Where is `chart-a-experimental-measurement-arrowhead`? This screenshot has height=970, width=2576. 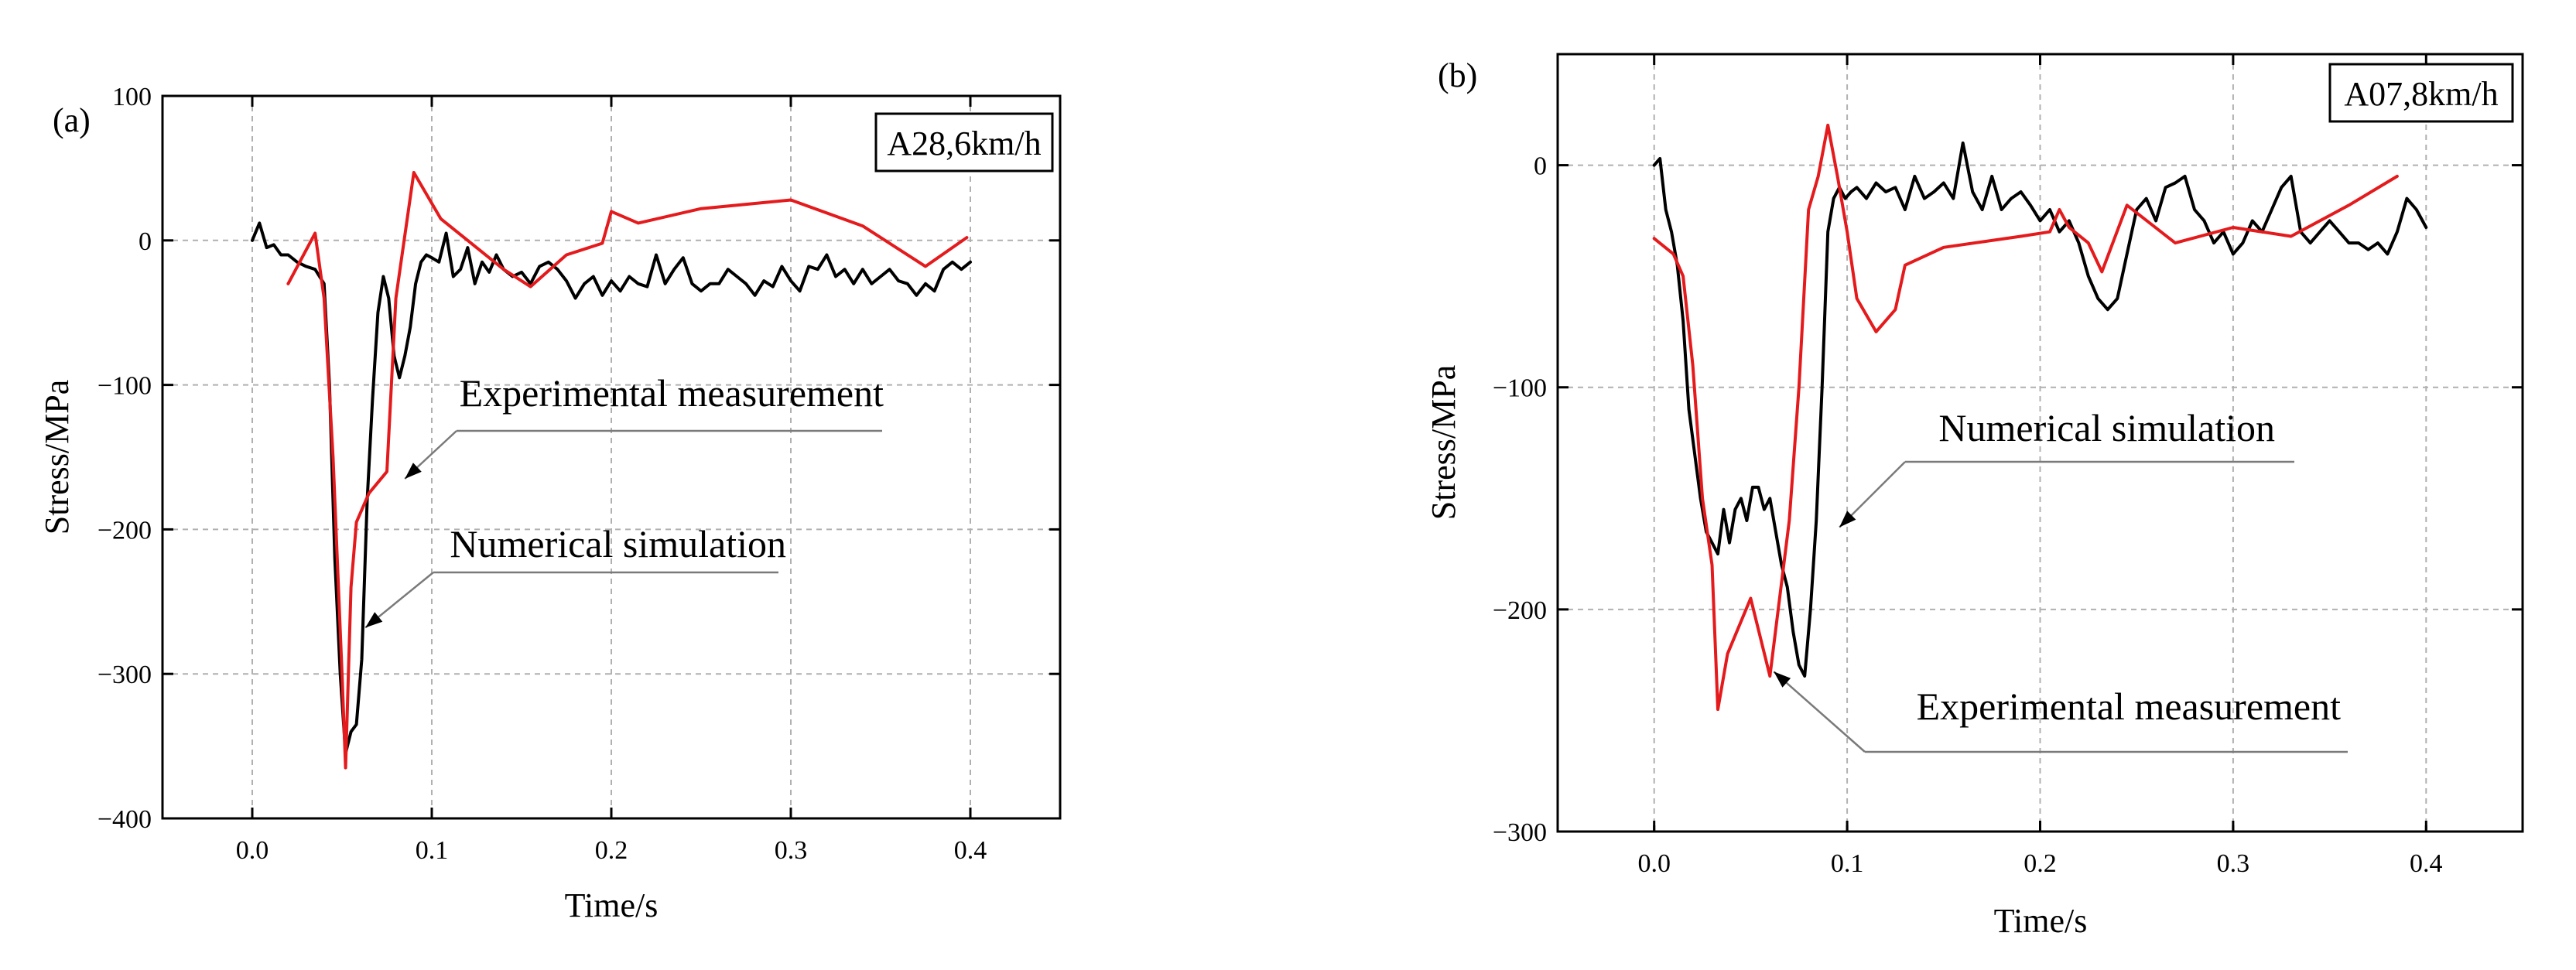 chart-a-experimental-measurement-arrowhead is located at coordinates (414, 471).